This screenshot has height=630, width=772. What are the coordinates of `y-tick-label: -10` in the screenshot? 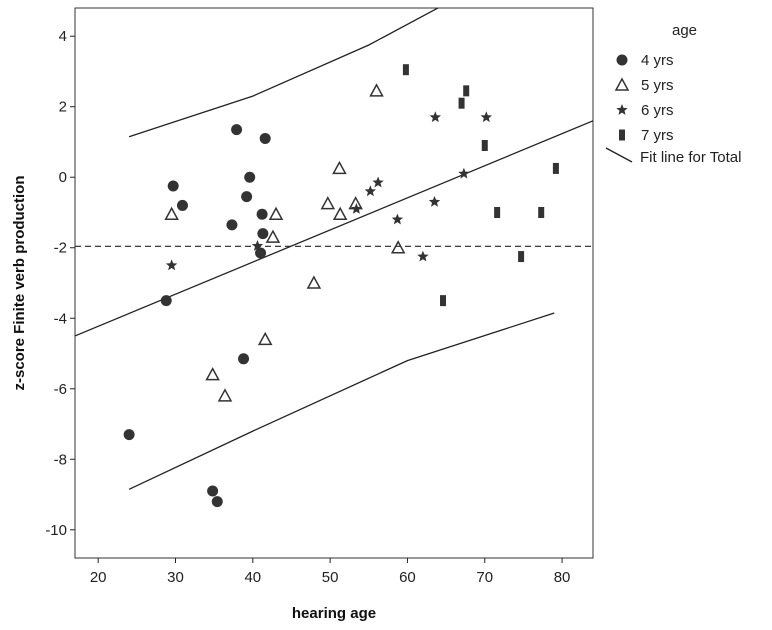 It's located at (56, 530).